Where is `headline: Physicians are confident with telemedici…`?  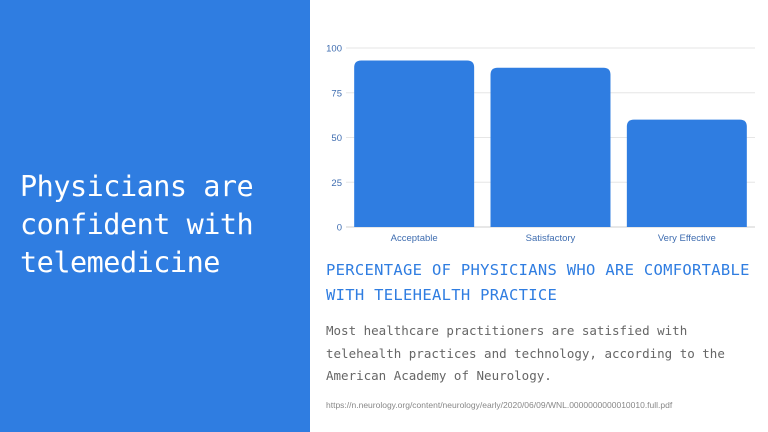
headline: Physicians are confident with telemedici… is located at coordinates (137, 224).